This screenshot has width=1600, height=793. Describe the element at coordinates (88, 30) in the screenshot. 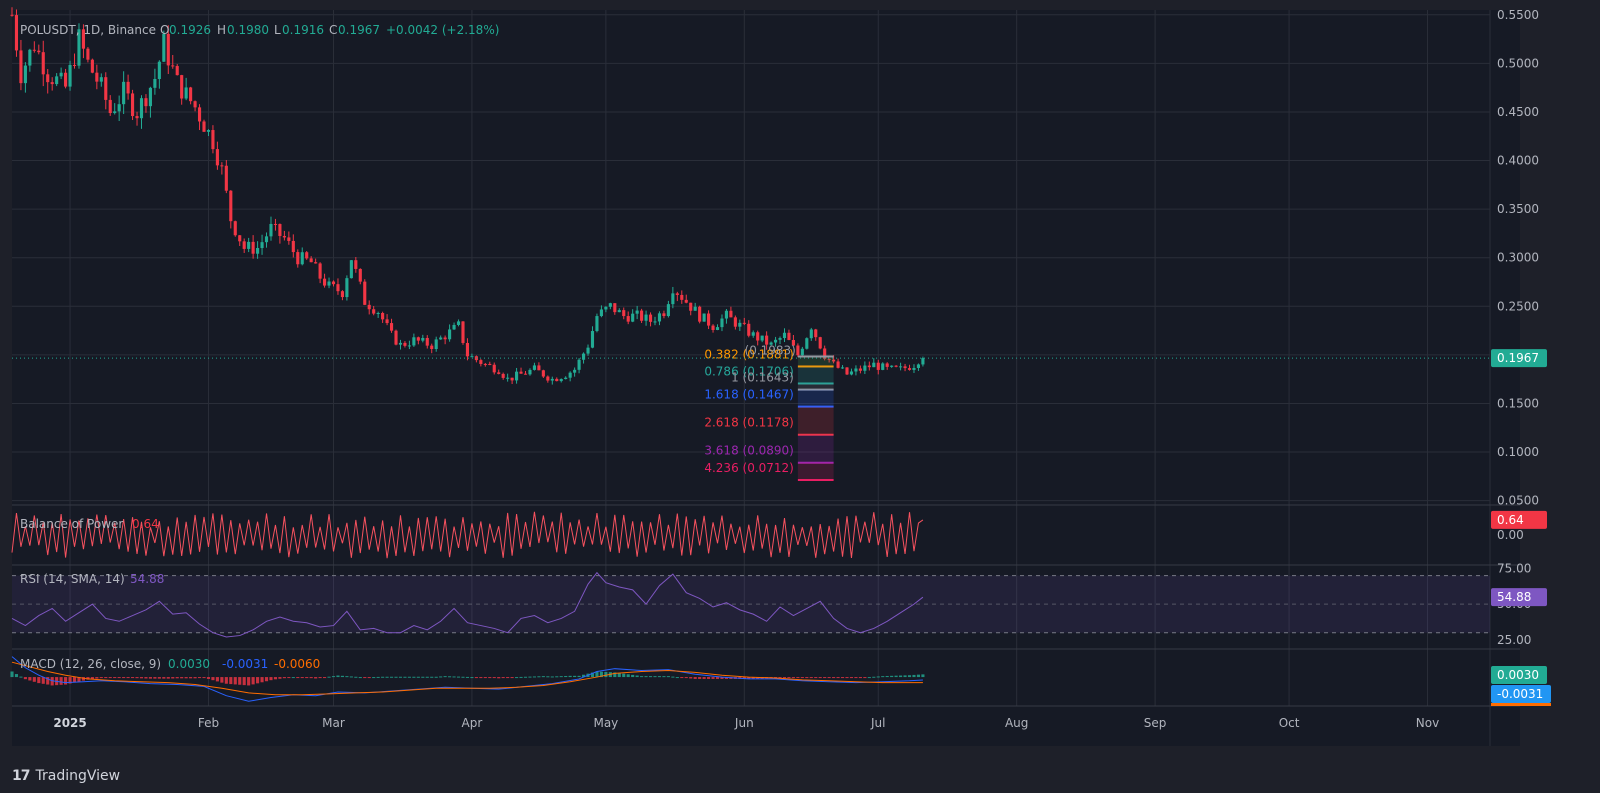

I see `symbol-header: POLUSDT, 1D, Binance` at that location.